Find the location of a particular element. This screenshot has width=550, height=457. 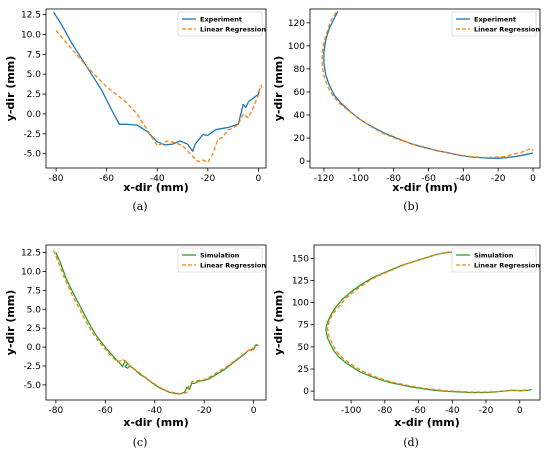

y-tick-label: 120 is located at coordinates (296, 24).